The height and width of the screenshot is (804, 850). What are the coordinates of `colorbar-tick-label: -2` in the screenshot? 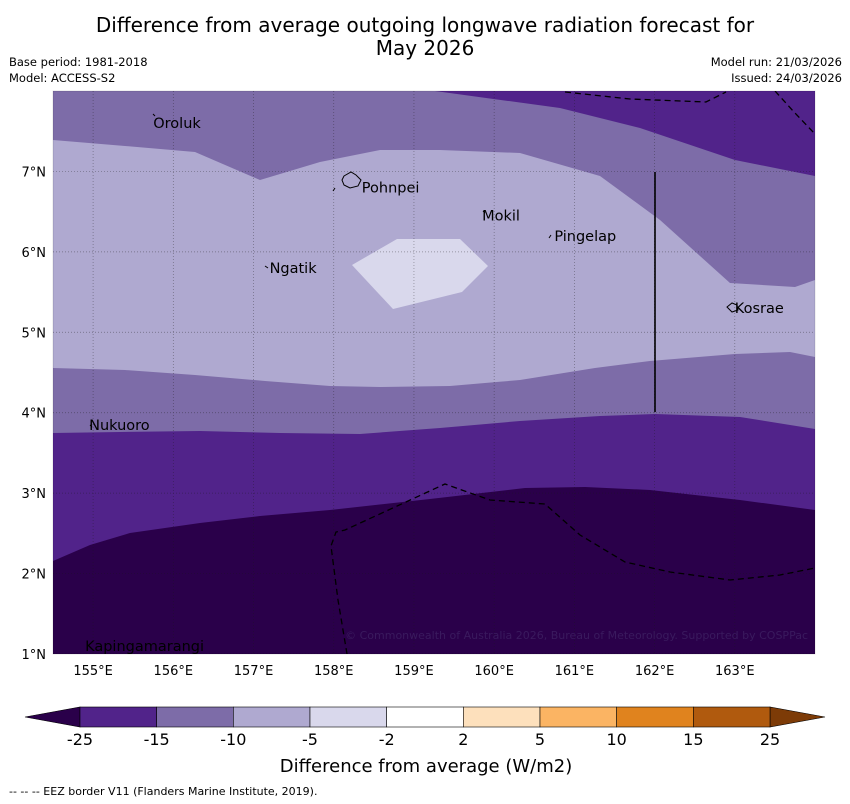 It's located at (387, 739).